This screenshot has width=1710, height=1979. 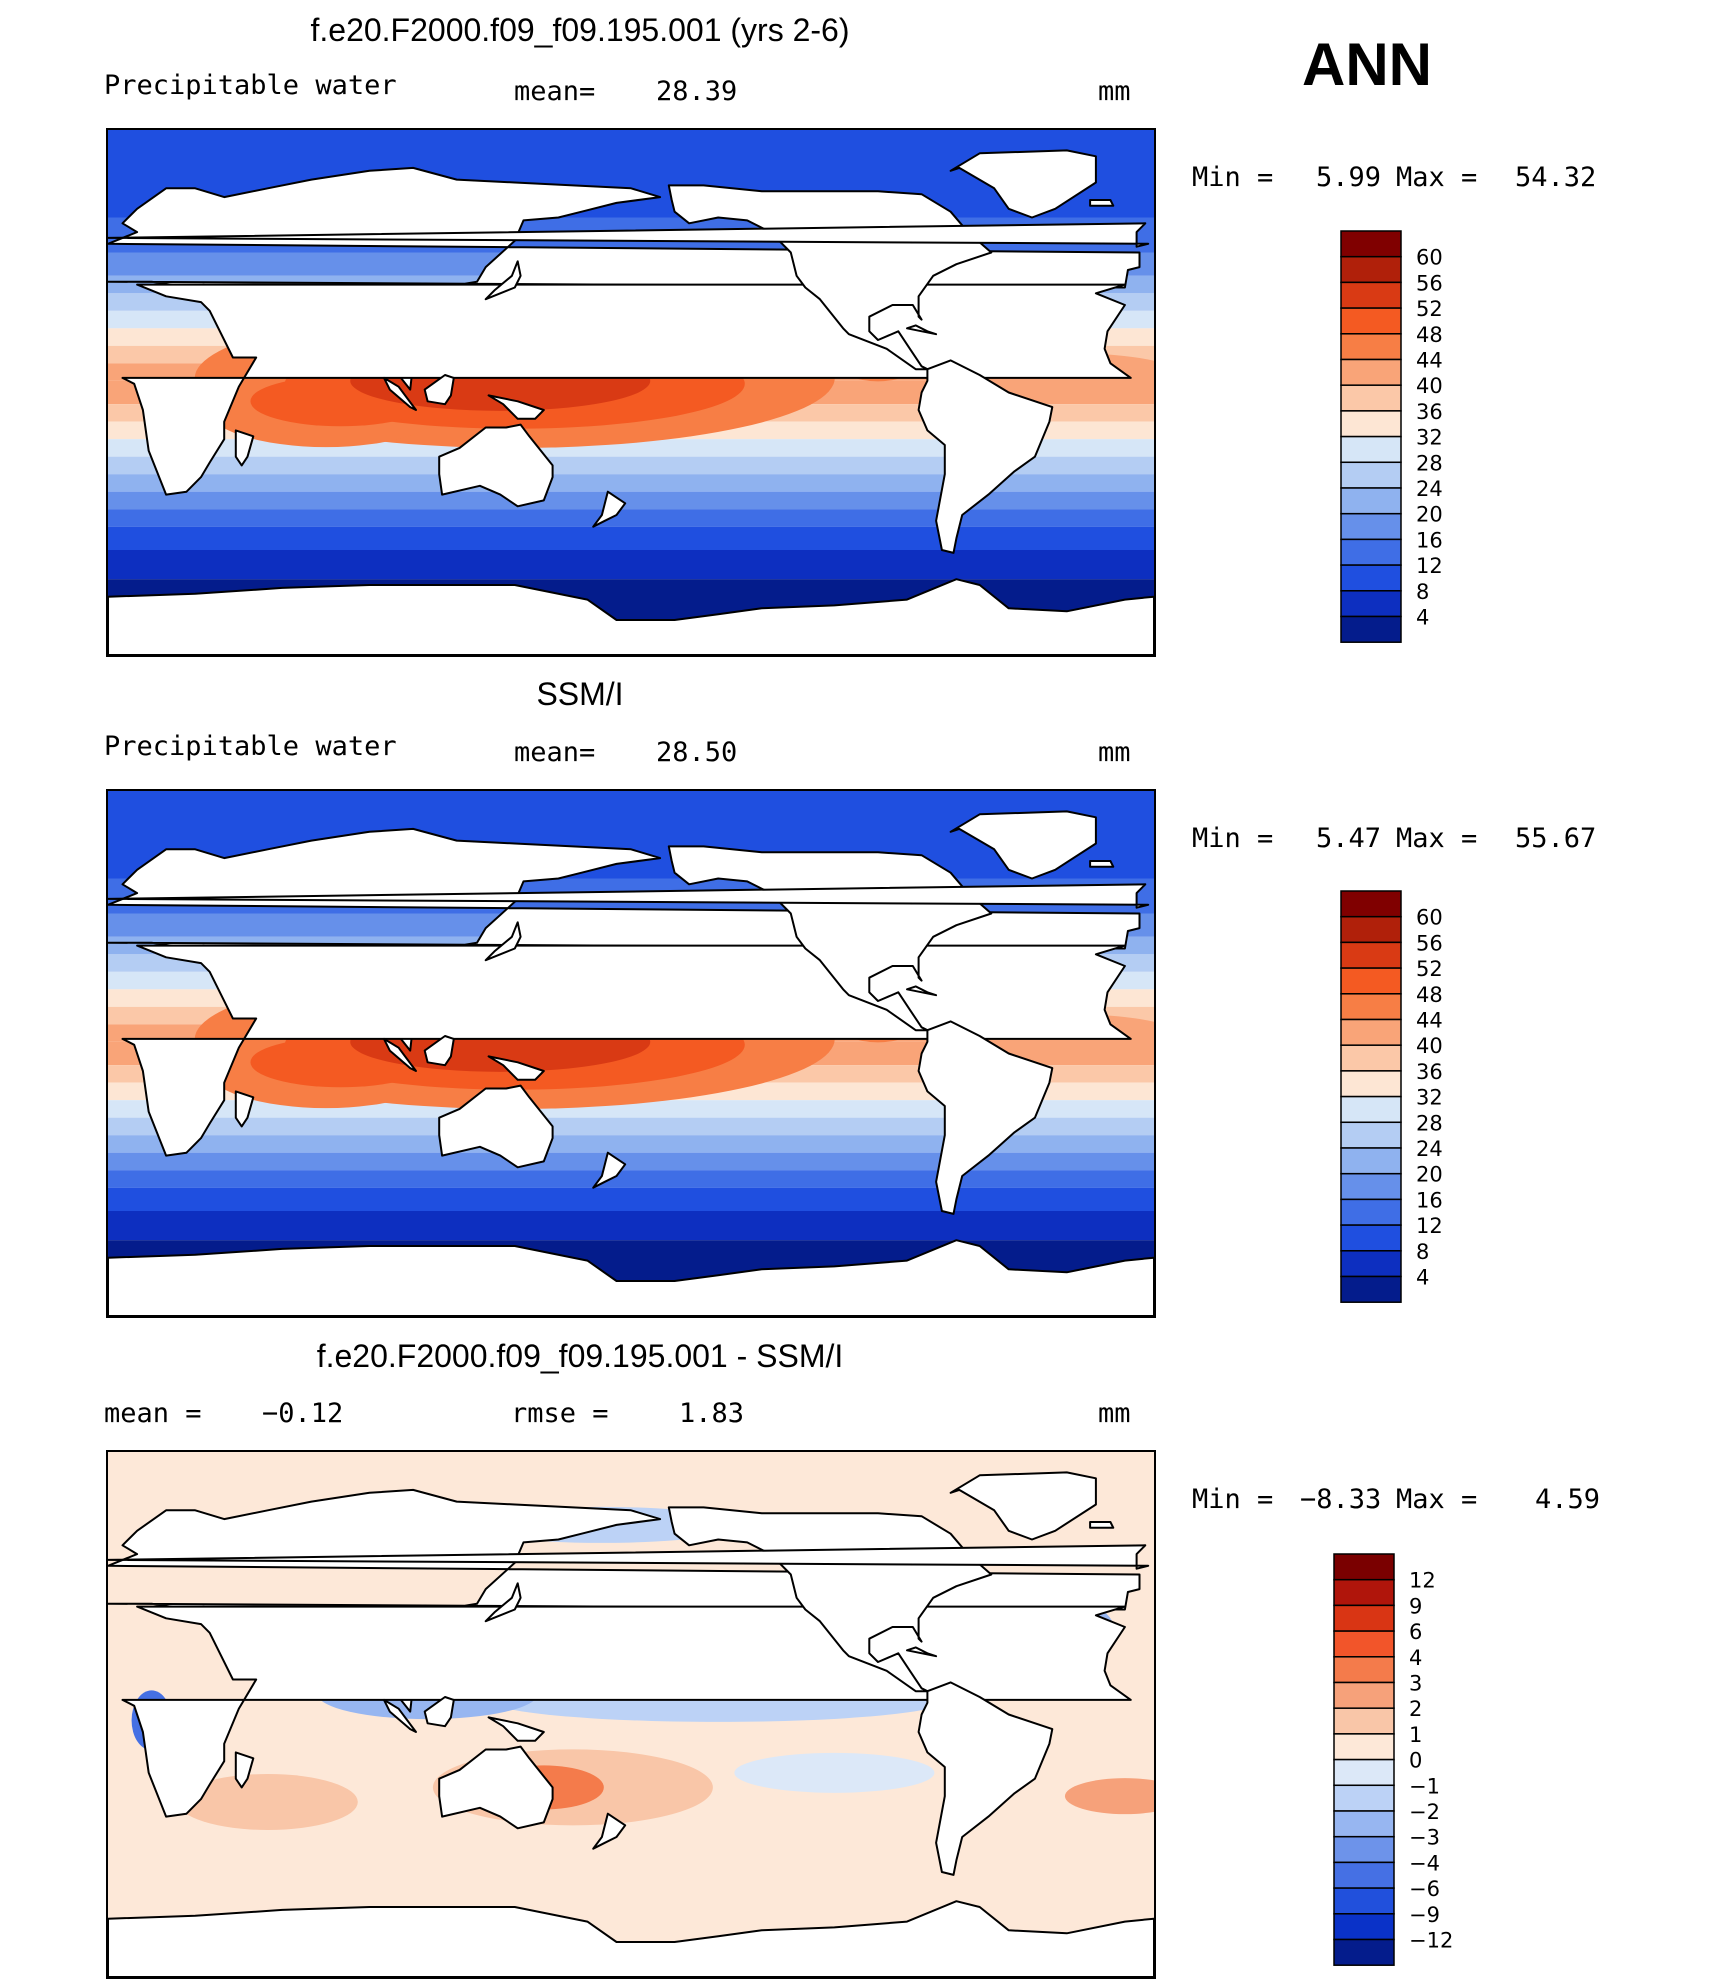 I want to click on coastline-uk, so click(x=629, y=896).